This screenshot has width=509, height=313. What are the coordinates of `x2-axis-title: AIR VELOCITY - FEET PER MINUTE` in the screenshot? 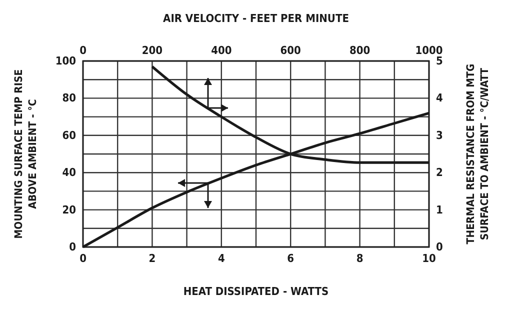 It's located at (256, 18).